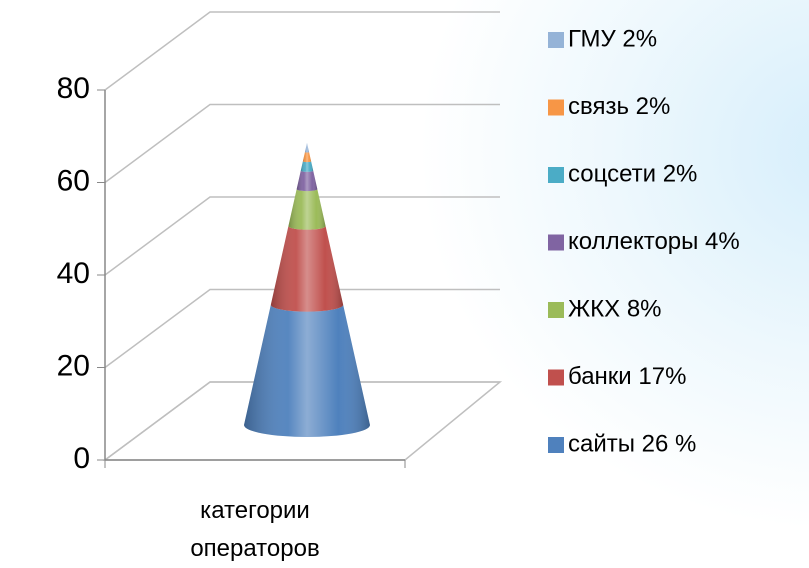  Describe the element at coordinates (612, 38) in the screenshot. I see `legend-label: ГМУ 2%` at that location.